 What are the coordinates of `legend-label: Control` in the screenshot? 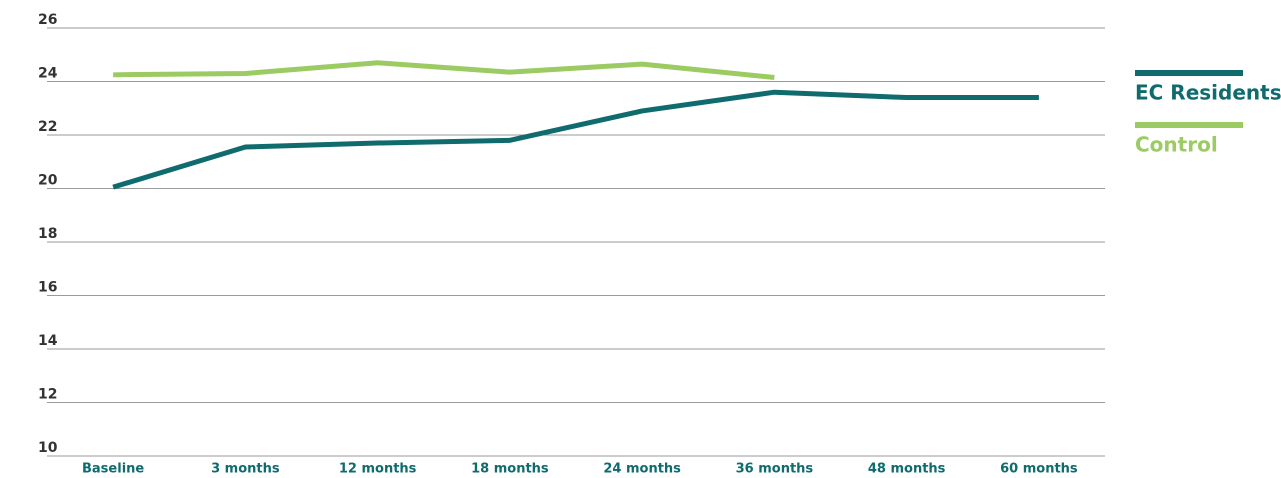 It's located at (1176, 145).